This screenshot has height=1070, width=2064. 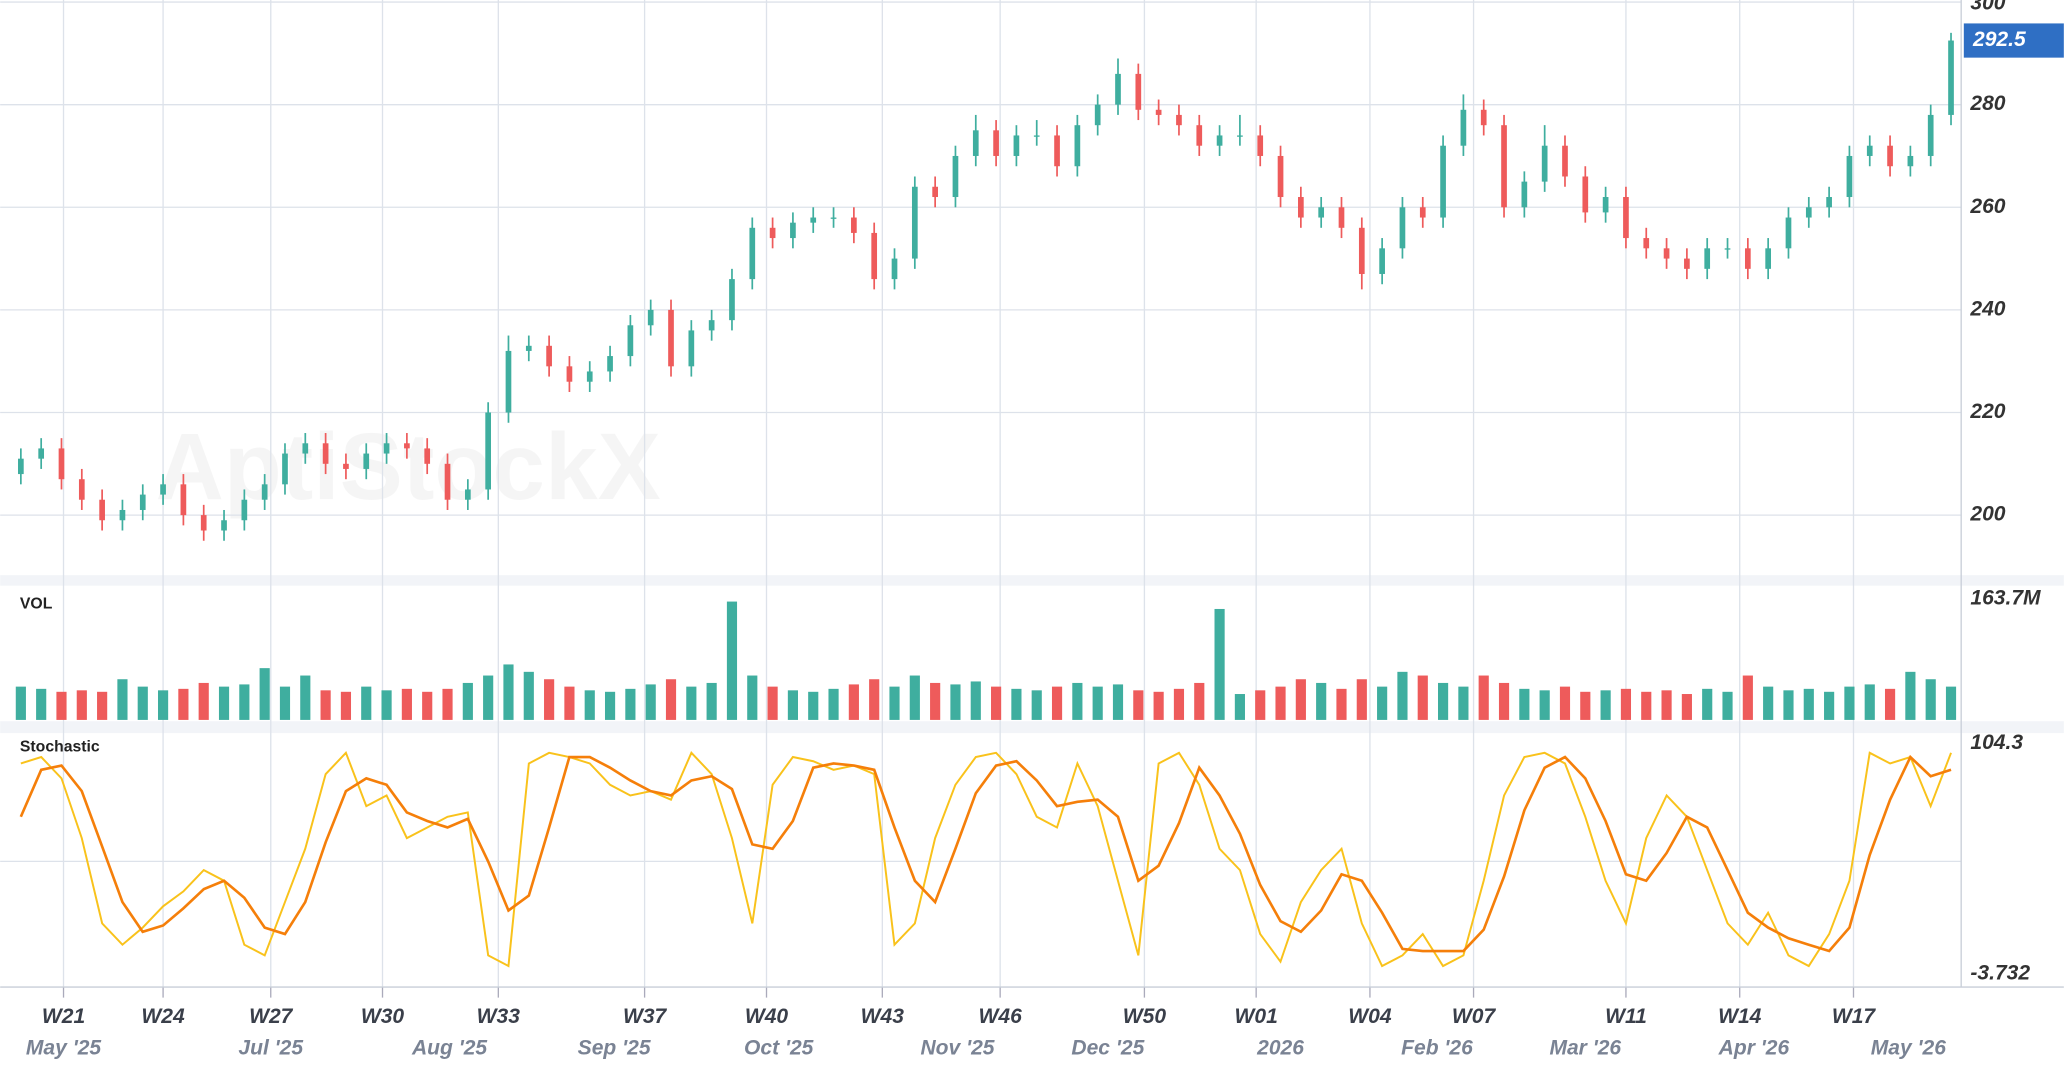 I want to click on x-month-label: Aug '25, so click(x=449, y=1048).